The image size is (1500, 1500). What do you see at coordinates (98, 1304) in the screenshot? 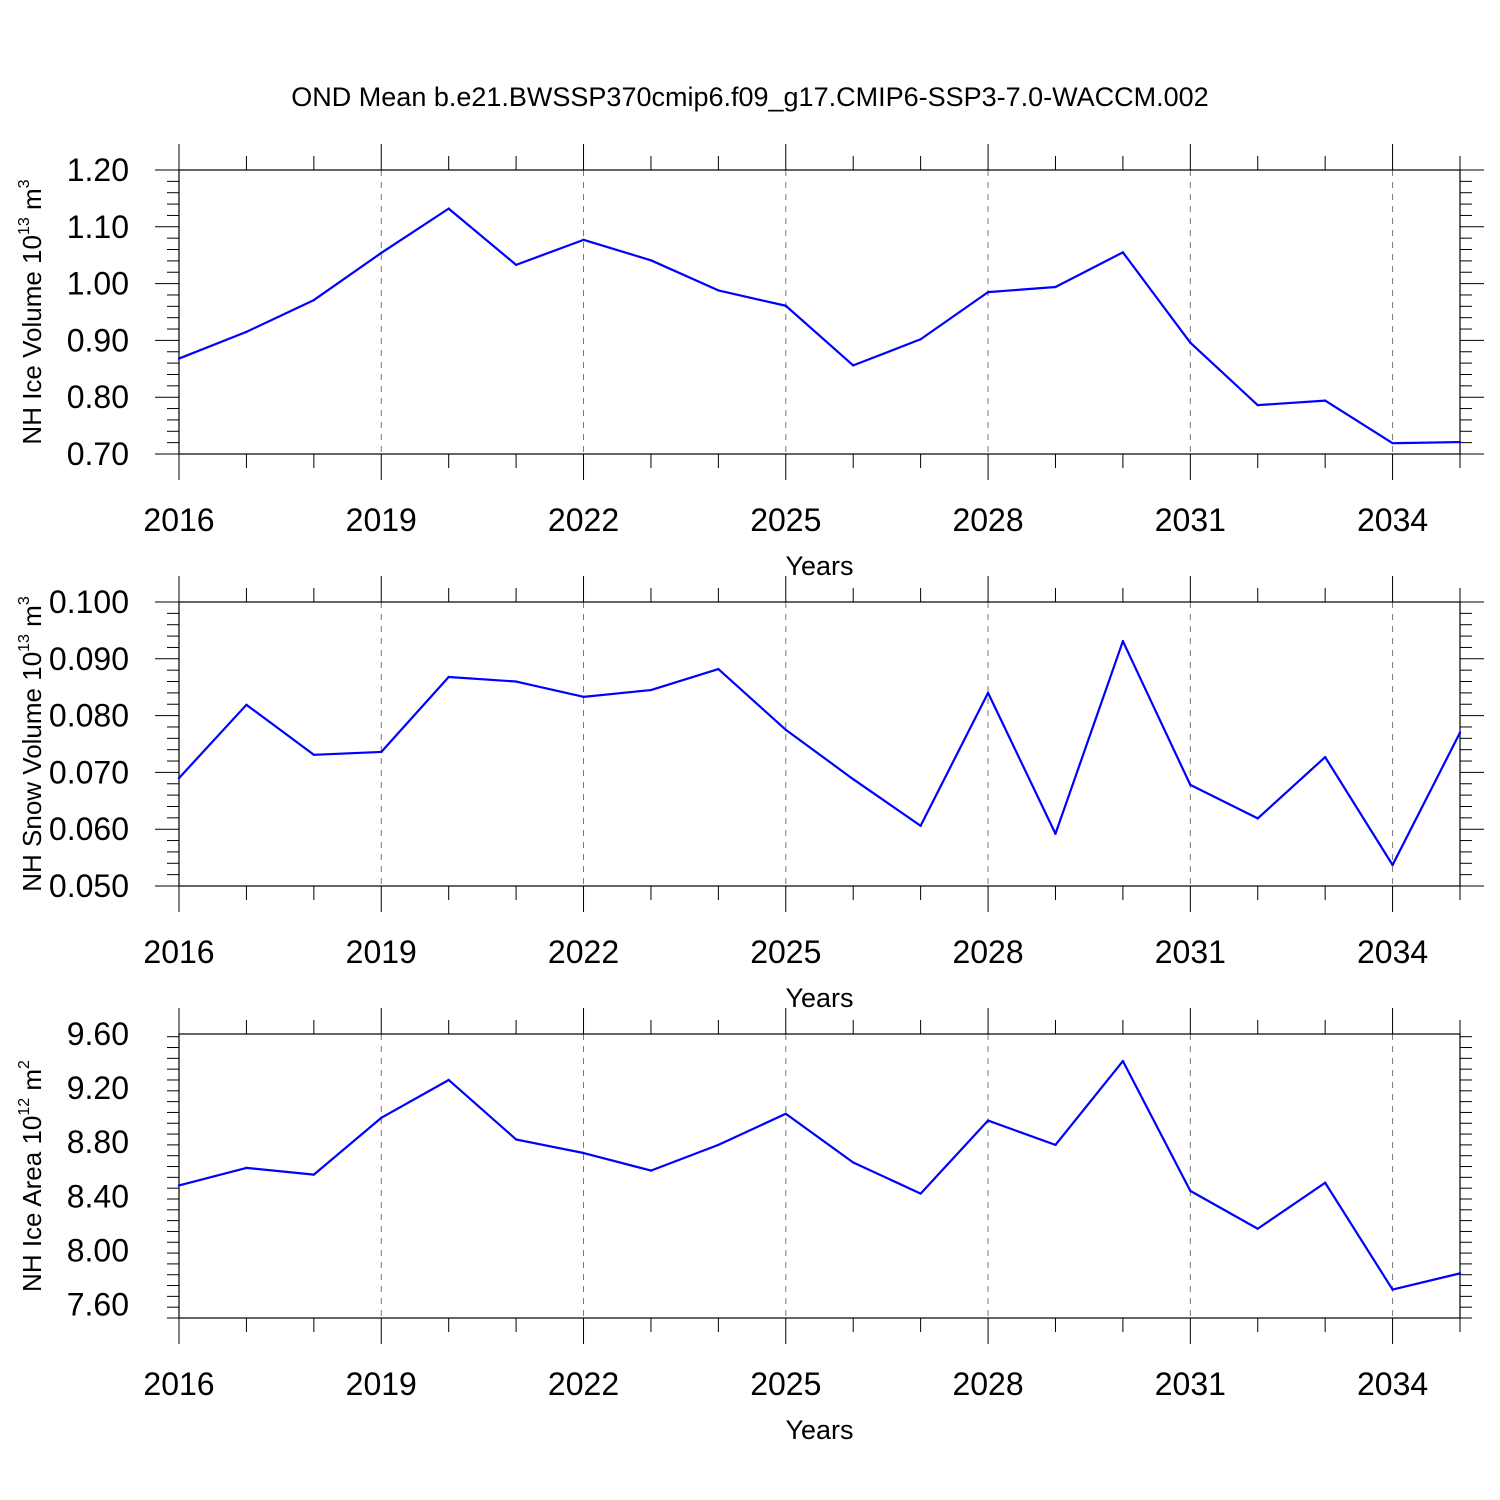
I see `y-tick-label: 7.60` at bounding box center [98, 1304].